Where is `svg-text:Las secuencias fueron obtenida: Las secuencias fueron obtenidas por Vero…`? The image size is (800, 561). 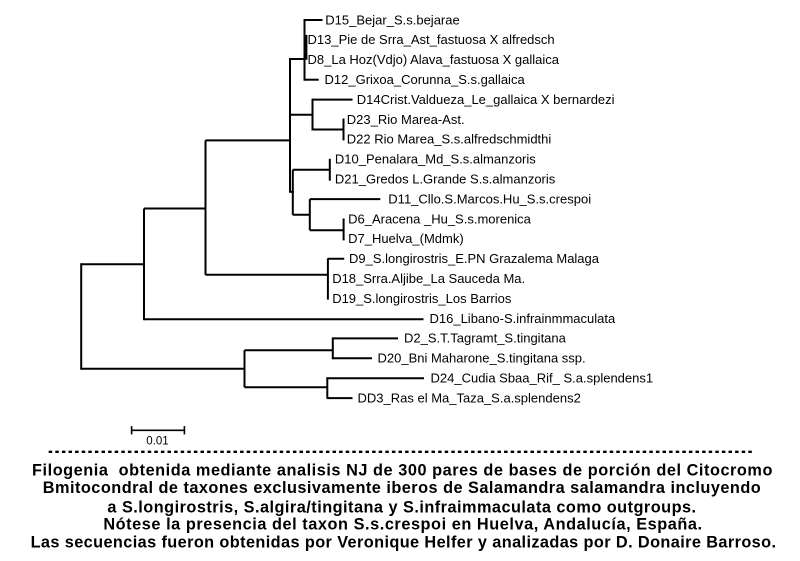 svg-text:Las secuencias fueron obtenida: Las secuencias fueron obtenidas por Vero… is located at coordinates (404, 542).